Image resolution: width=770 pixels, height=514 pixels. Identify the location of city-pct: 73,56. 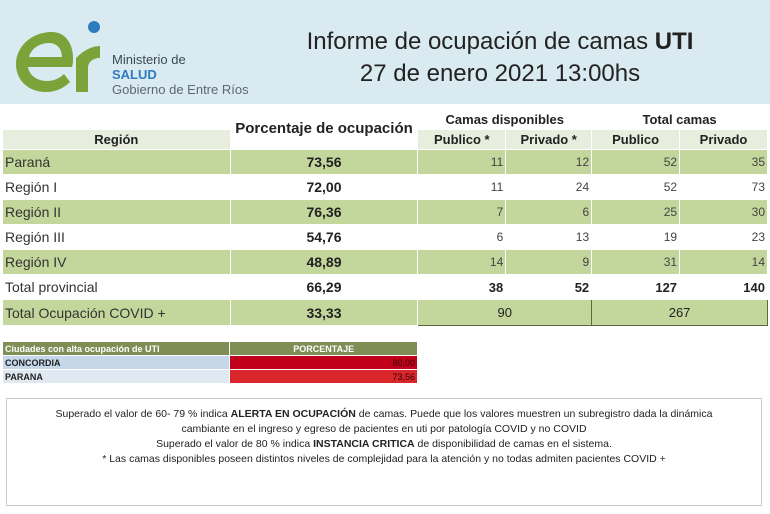
(323, 376).